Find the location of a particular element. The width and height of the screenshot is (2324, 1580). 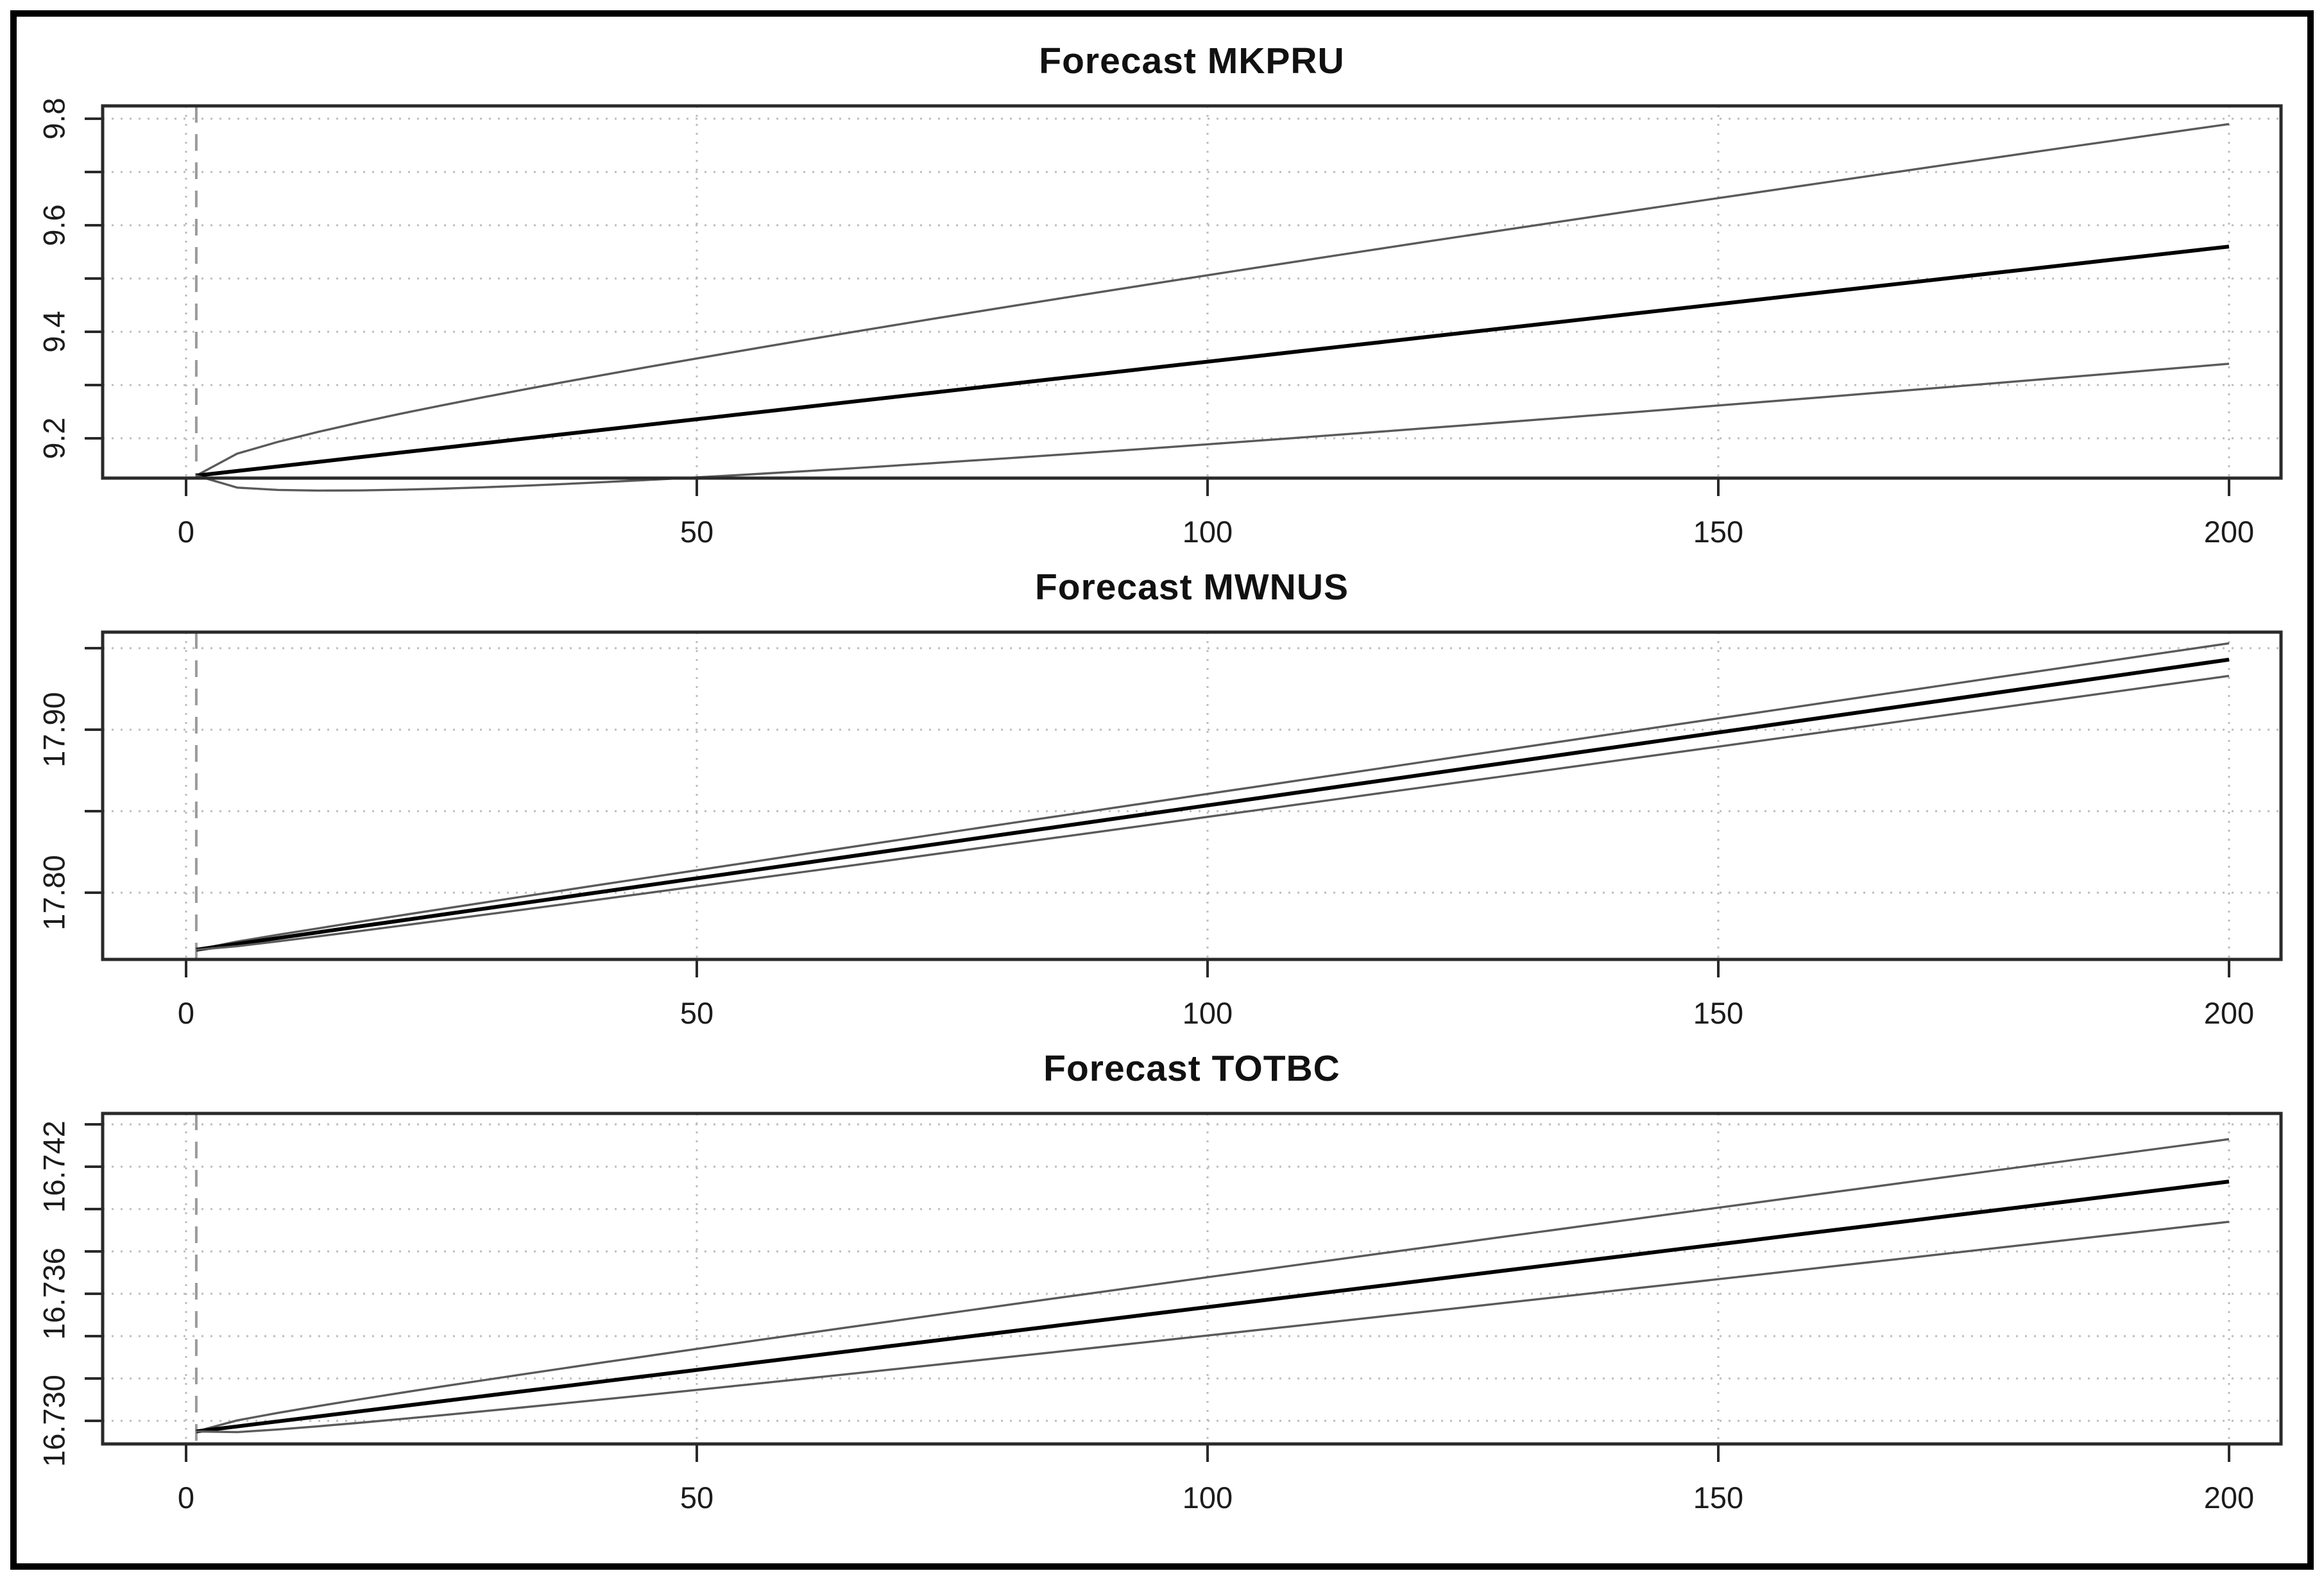

y-tick-label: 9.6 is located at coordinates (54, 225).